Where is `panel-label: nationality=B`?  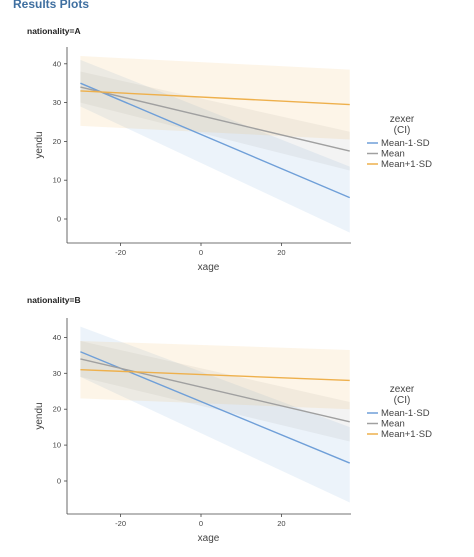
panel-label: nationality=B is located at coordinates (54, 300).